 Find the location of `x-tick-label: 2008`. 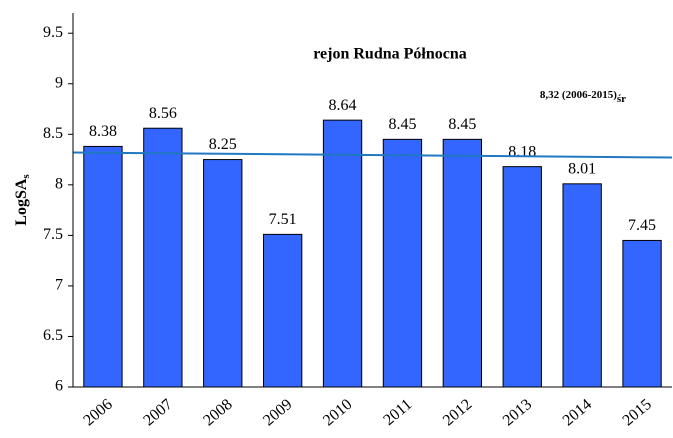

x-tick-label: 2008 is located at coordinates (217, 413).